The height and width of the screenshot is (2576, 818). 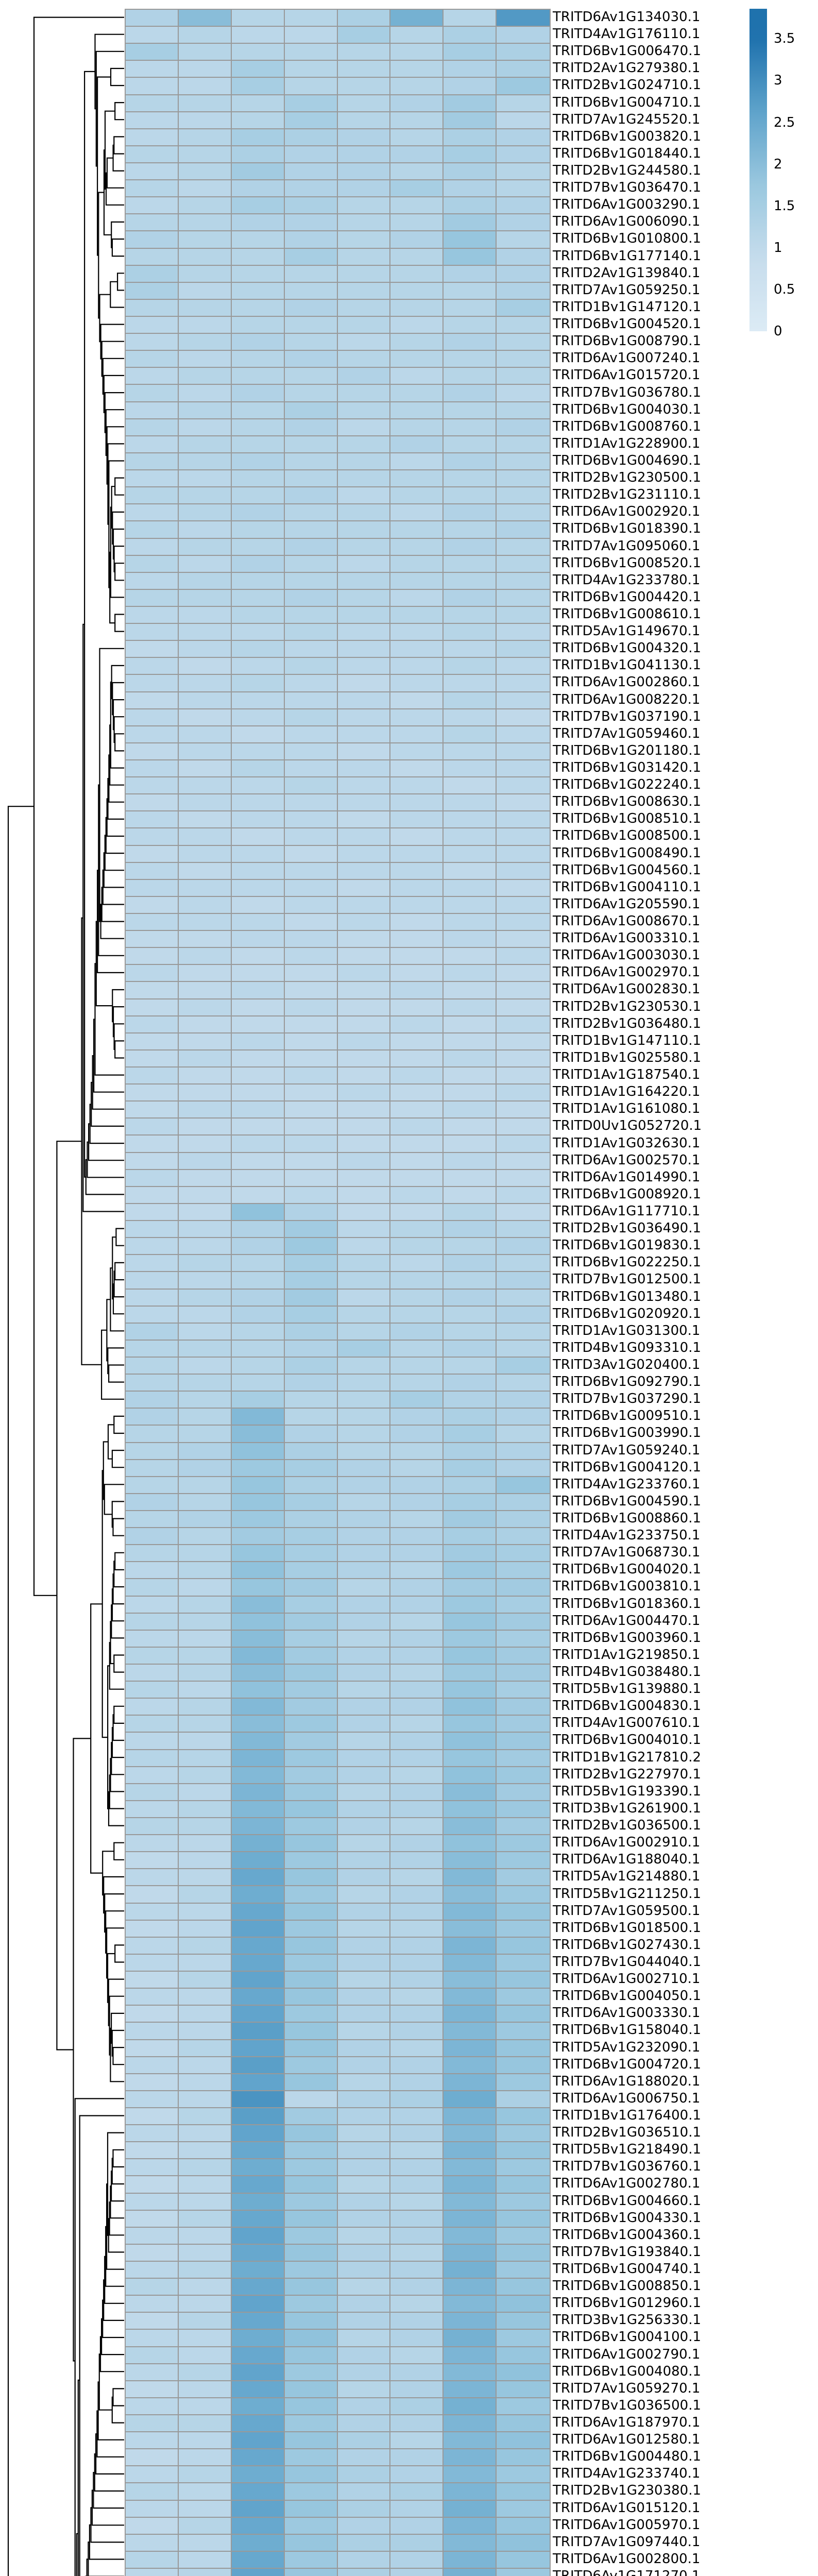 I want to click on row-label: TRITD5Av1G232090.1, so click(x=627, y=2047).